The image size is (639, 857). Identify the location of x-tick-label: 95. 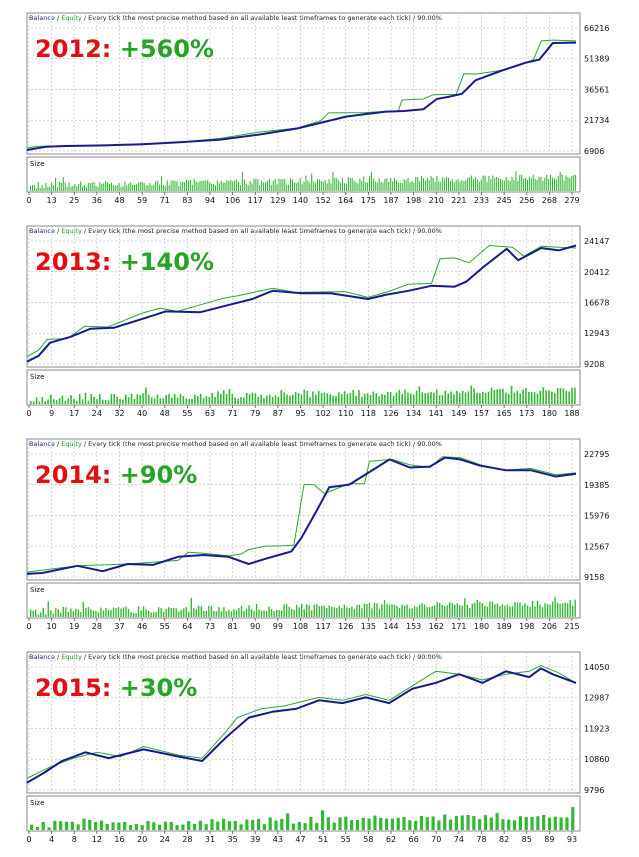
(300, 413).